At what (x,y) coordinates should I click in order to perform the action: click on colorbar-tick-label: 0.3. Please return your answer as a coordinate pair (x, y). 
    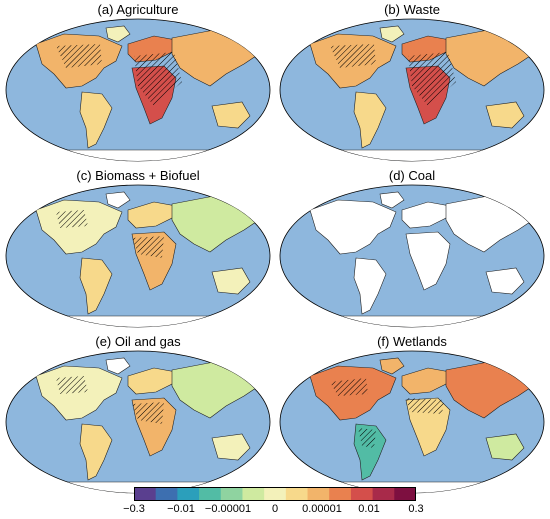
    Looking at the image, I should click on (416, 509).